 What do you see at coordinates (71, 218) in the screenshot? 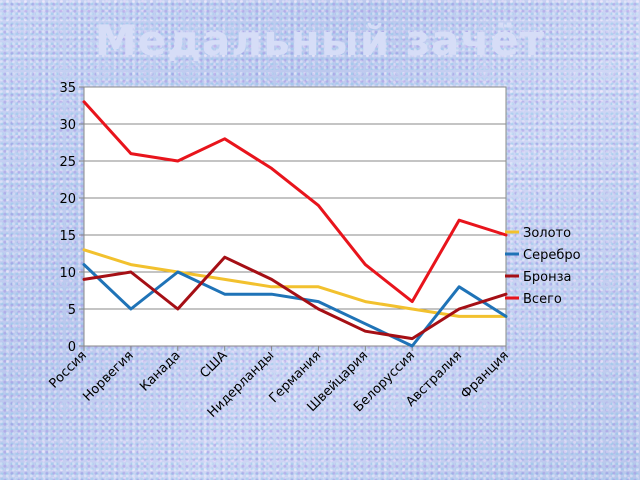
I see `y-axis: 0 5 10 15 20 25 30 35` at bounding box center [71, 218].